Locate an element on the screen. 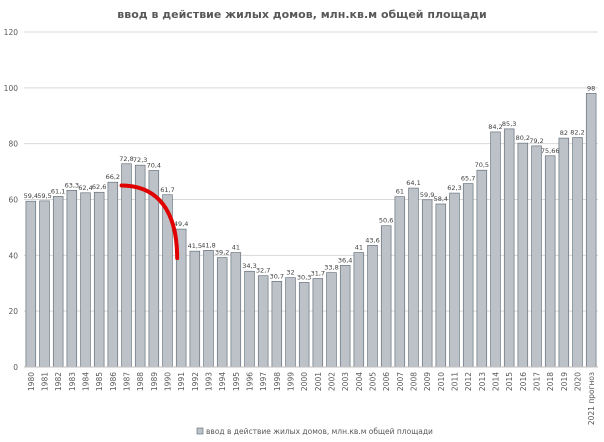 Image resolution: width=604 pixels, height=442 pixels. x-tick-label: 2012 is located at coordinates (468, 381).